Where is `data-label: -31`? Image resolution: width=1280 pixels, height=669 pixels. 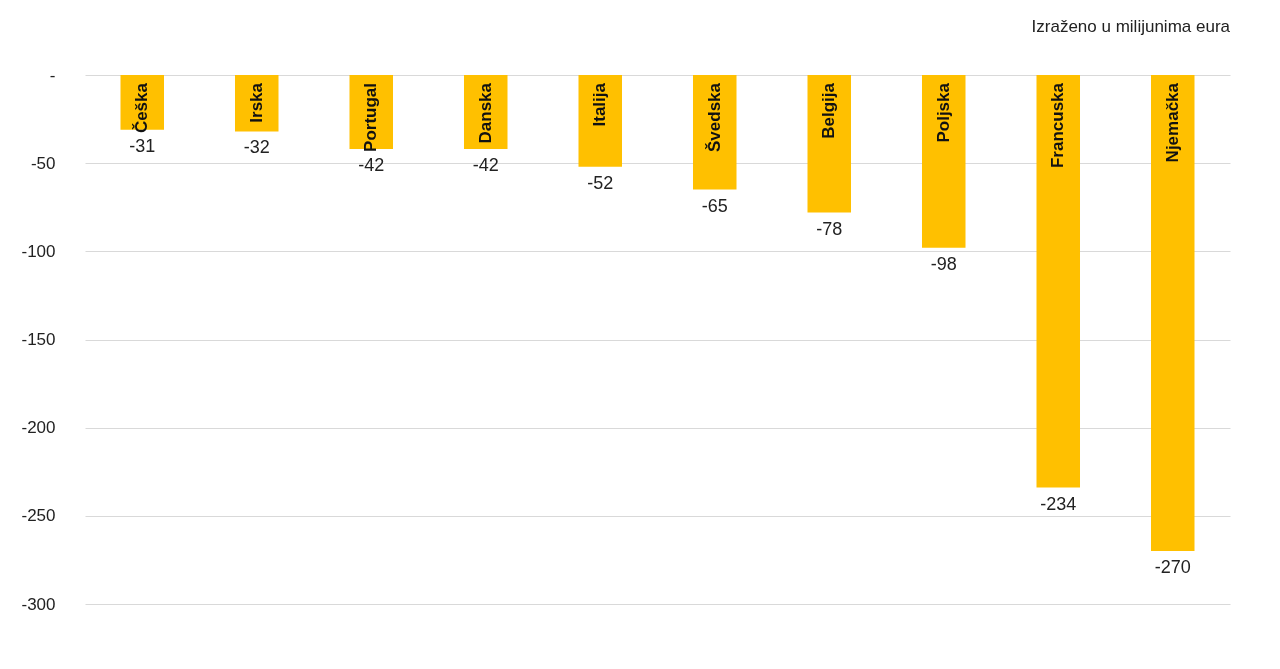
data-label: -31 is located at coordinates (142, 145).